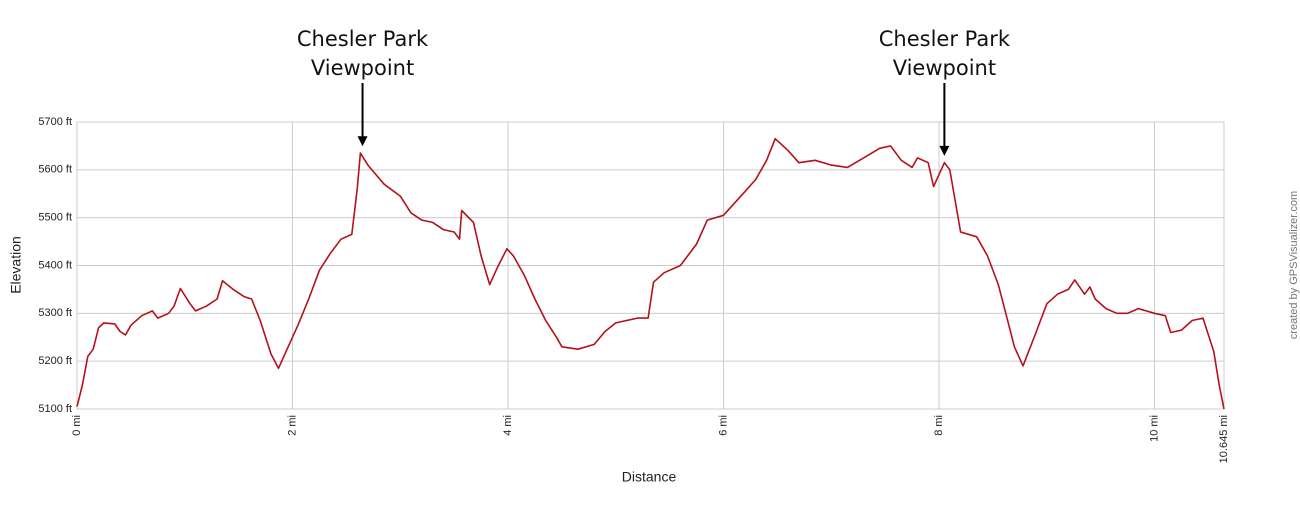  Describe the element at coordinates (16, 265) in the screenshot. I see `y-axis-title: Elevation` at that location.